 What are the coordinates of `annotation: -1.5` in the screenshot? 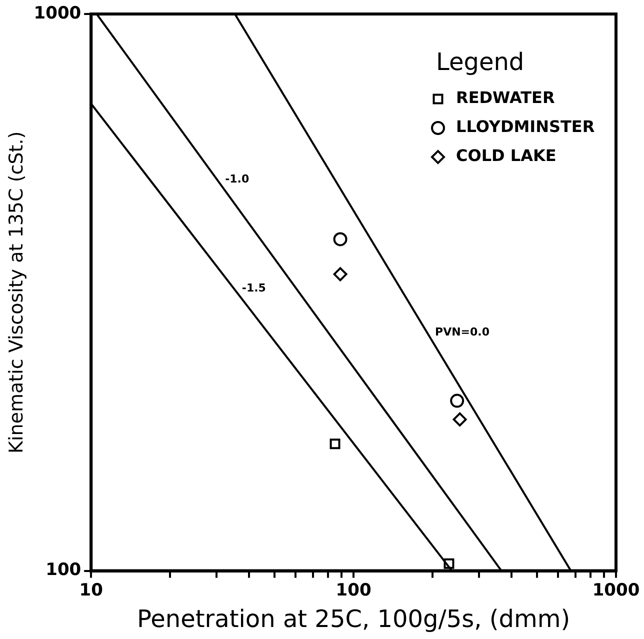 It's located at (254, 288).